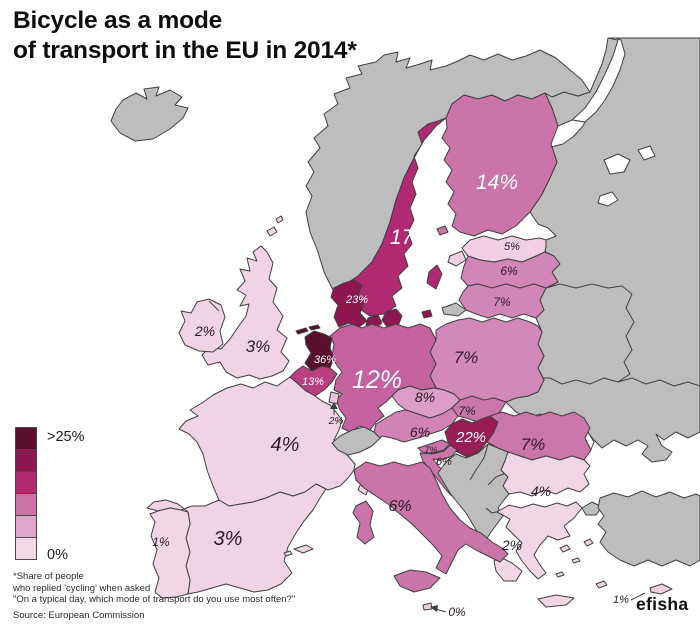 This screenshot has height=628, width=700. What do you see at coordinates (466, 357) in the screenshot?
I see `label-poland: 7%` at bounding box center [466, 357].